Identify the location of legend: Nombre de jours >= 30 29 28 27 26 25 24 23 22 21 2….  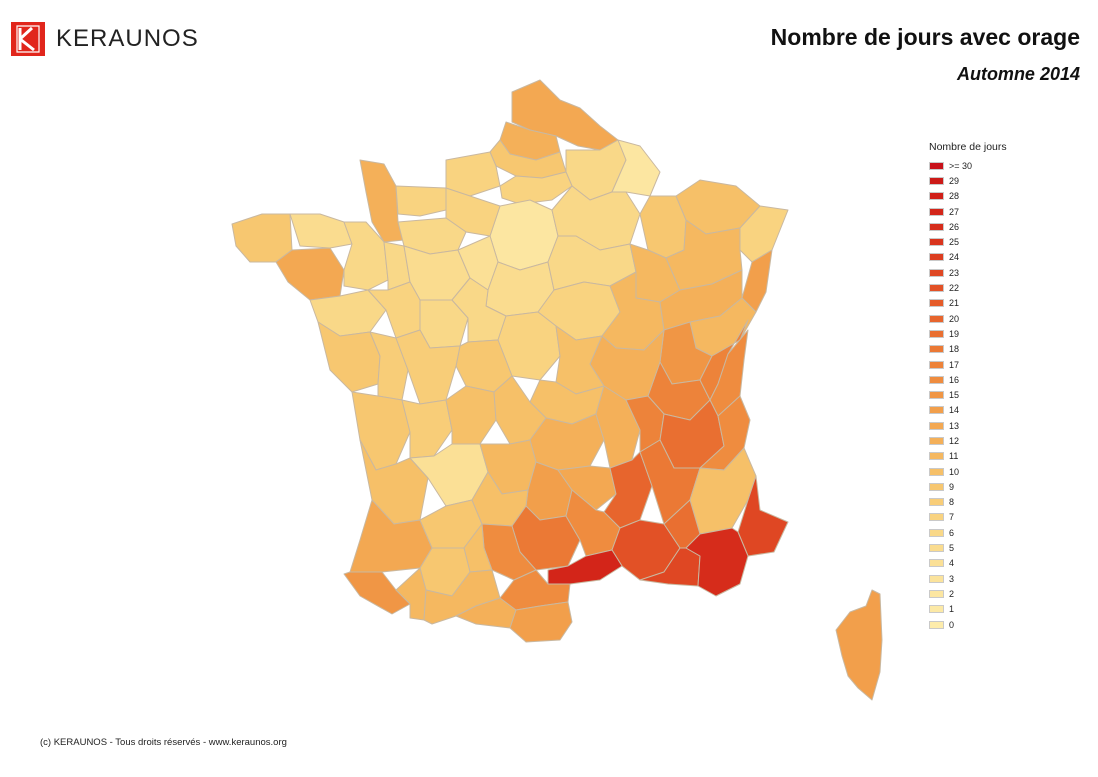
(984, 386).